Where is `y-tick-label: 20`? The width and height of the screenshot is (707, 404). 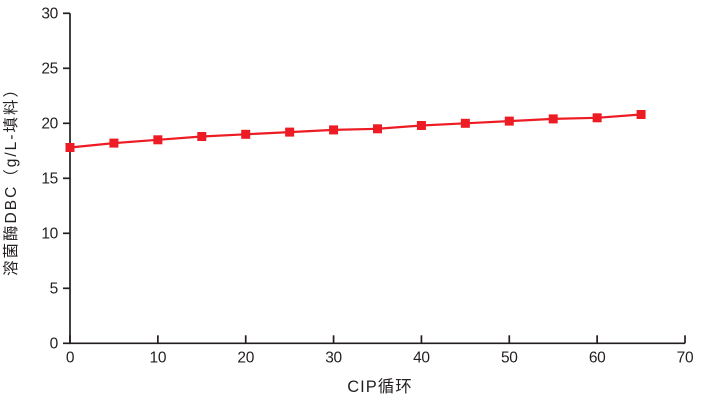 y-tick-label: 20 is located at coordinates (49, 124).